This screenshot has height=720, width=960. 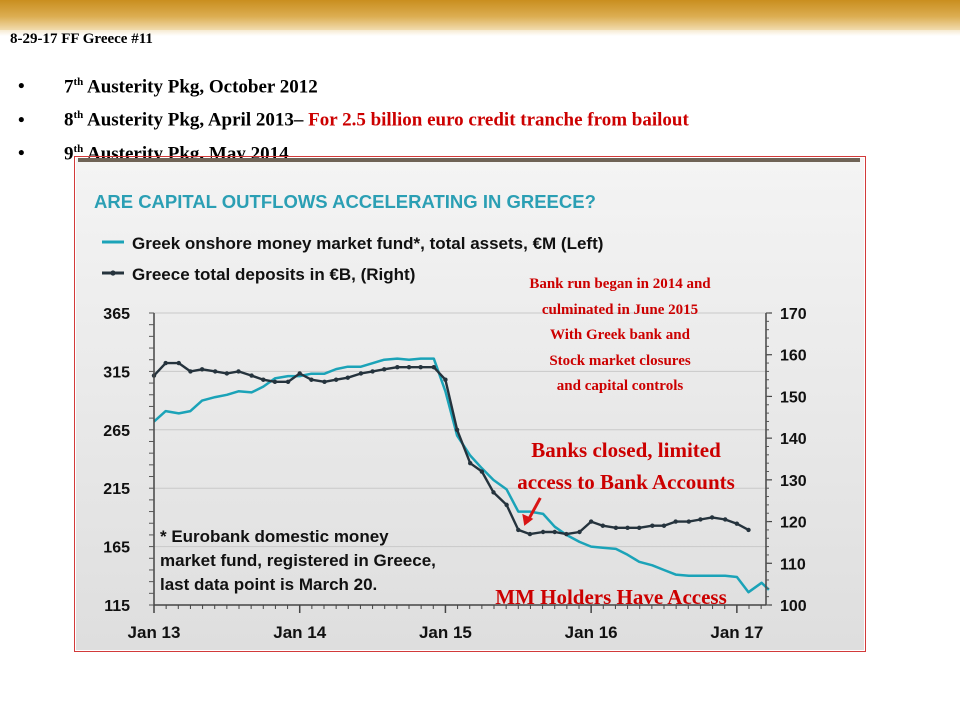 I want to click on x-tick-label: Jan 17, so click(x=736, y=632).